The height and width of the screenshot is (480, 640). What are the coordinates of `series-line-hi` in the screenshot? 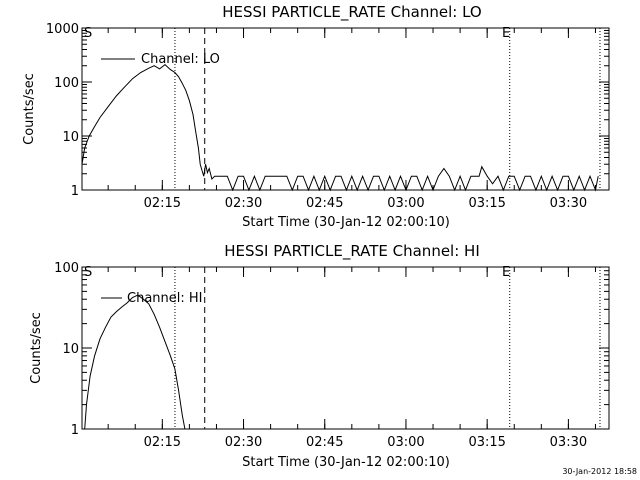 It's located at (135, 362).